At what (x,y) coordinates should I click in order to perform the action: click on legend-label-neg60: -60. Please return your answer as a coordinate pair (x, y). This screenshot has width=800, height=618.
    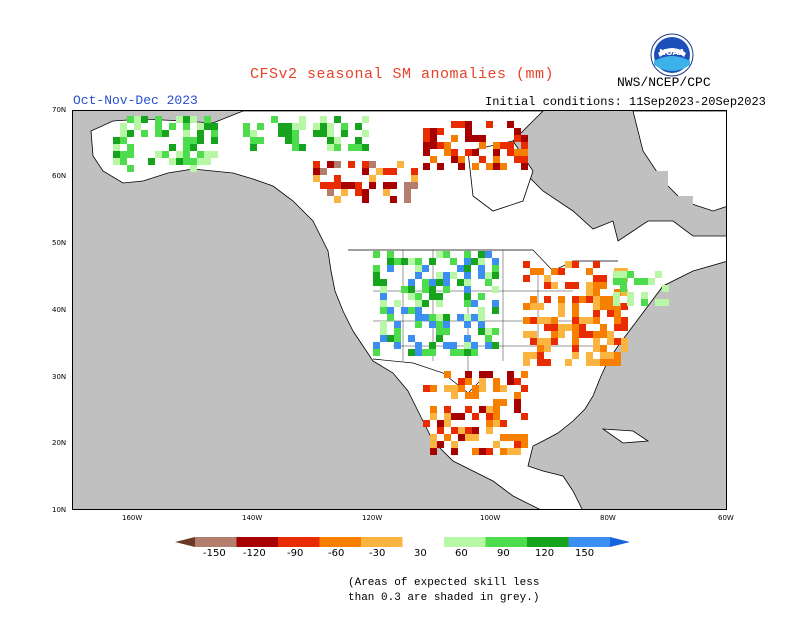
    Looking at the image, I should click on (336, 553).